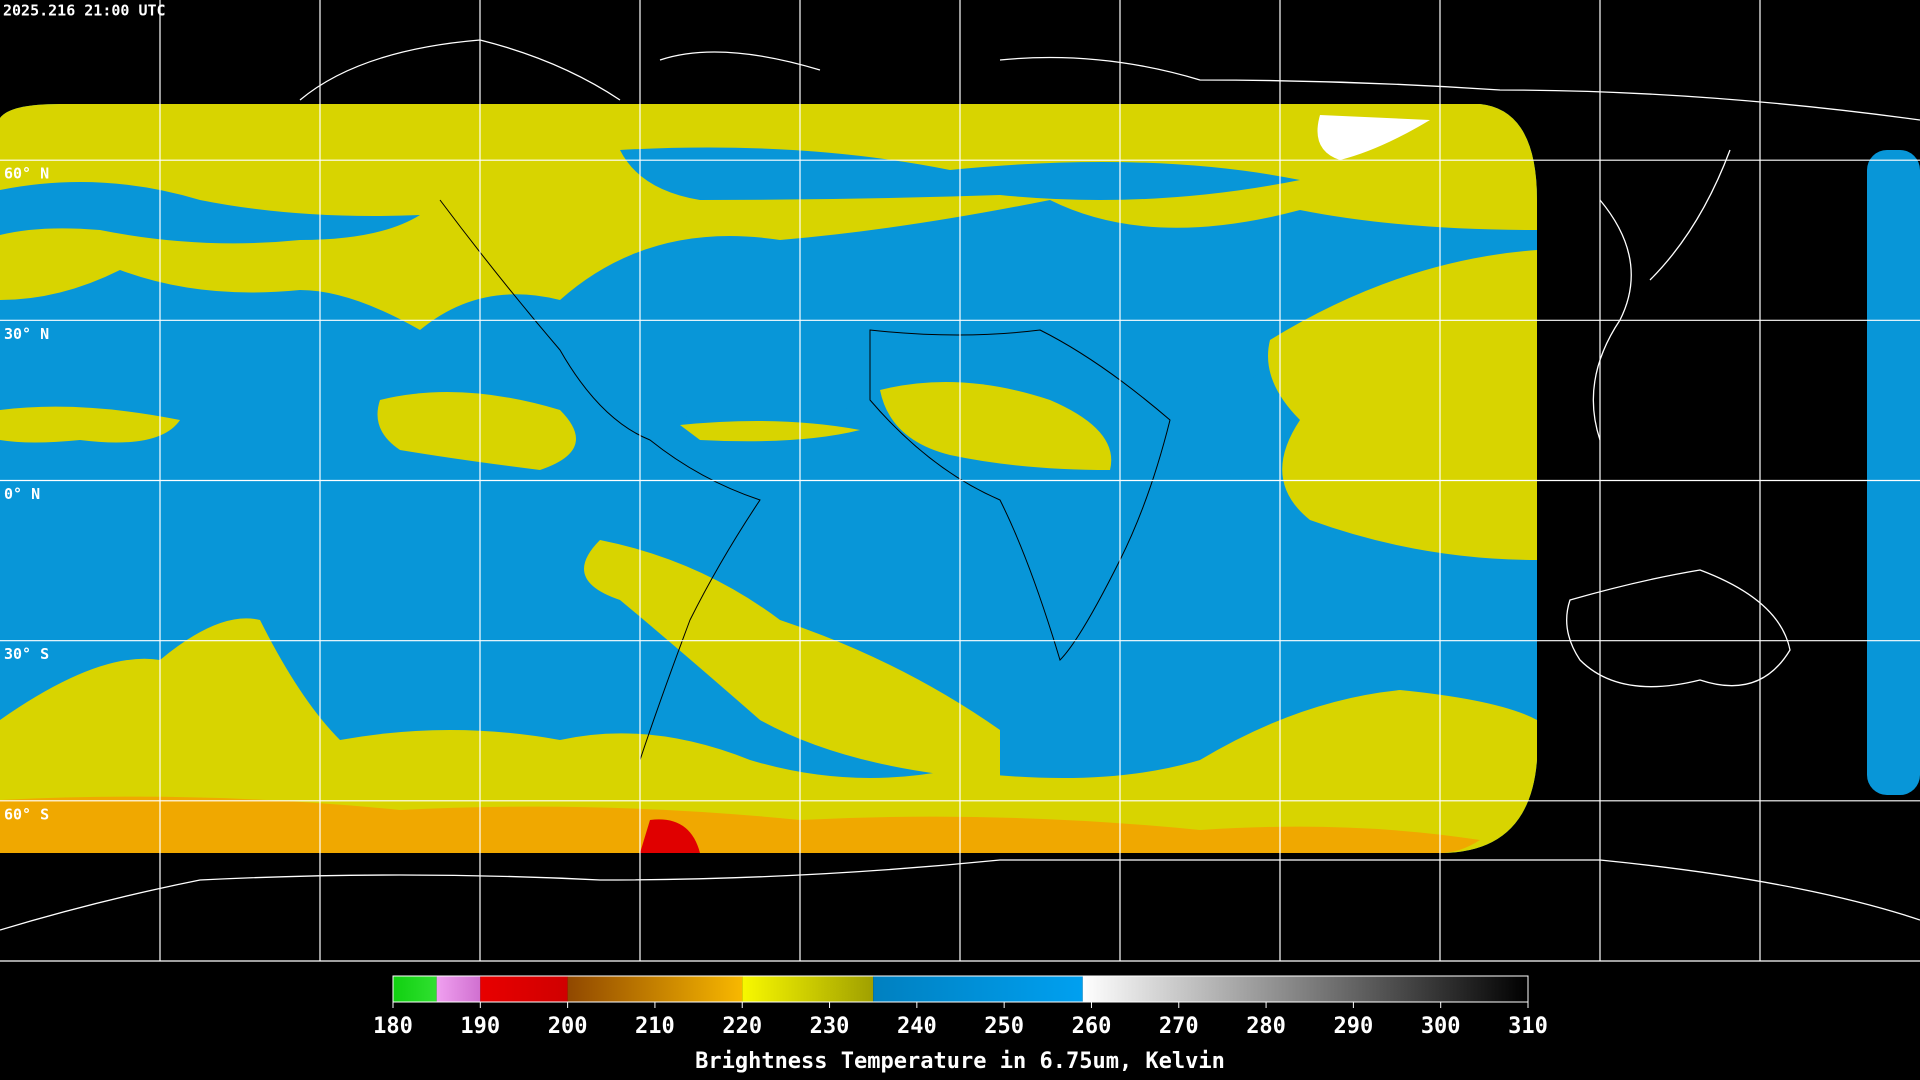 The image size is (1920, 1080). I want to click on colorbar-tick-label: 240, so click(917, 1026).